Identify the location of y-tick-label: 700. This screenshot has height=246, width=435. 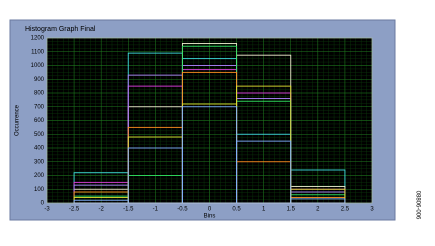
(39, 107).